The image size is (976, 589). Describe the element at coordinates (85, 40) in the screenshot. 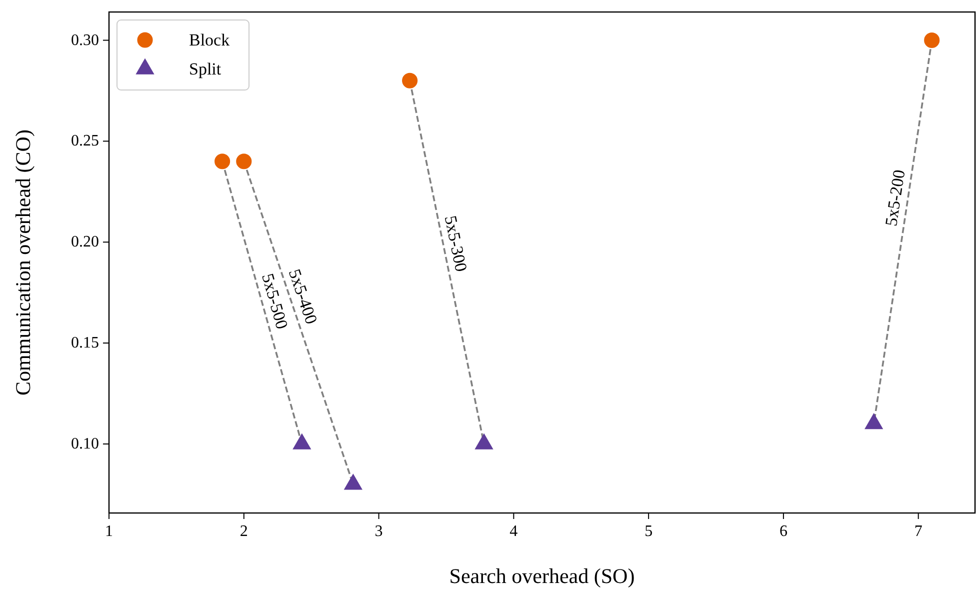

I see `y-tick-label: 0.30` at that location.